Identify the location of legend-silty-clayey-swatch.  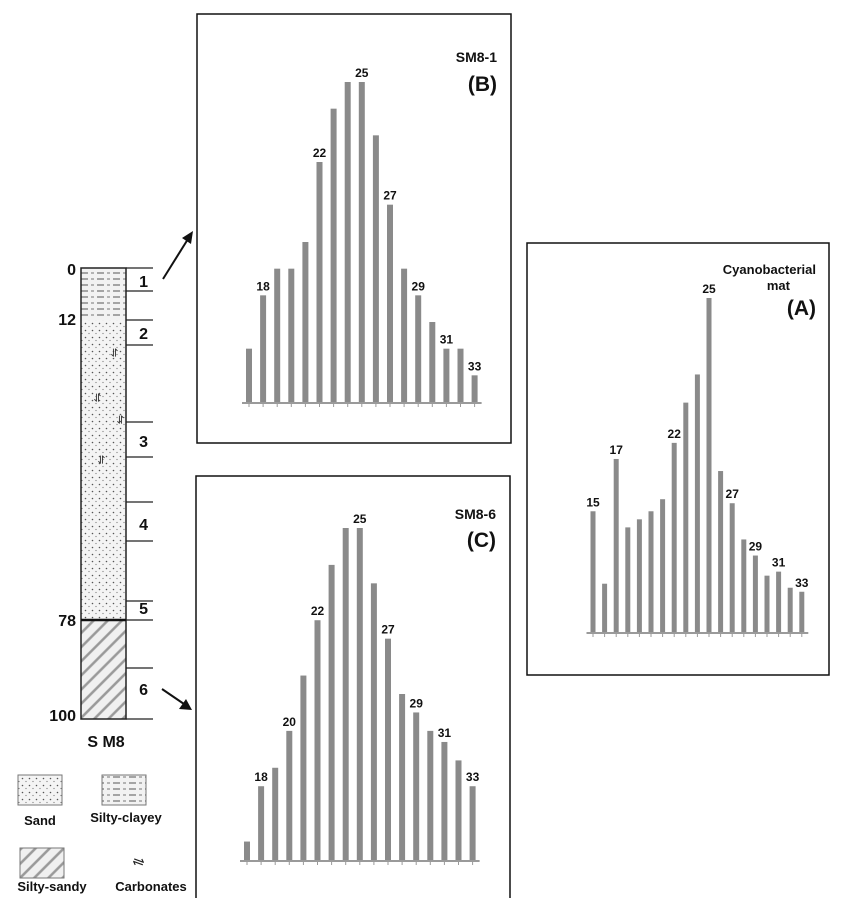
(124, 790).